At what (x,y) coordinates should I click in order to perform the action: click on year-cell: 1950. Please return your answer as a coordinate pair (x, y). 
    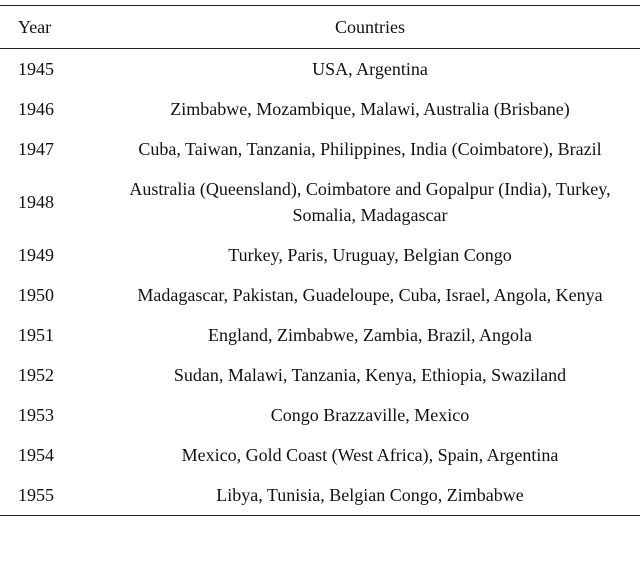
    Looking at the image, I should click on (36, 295).